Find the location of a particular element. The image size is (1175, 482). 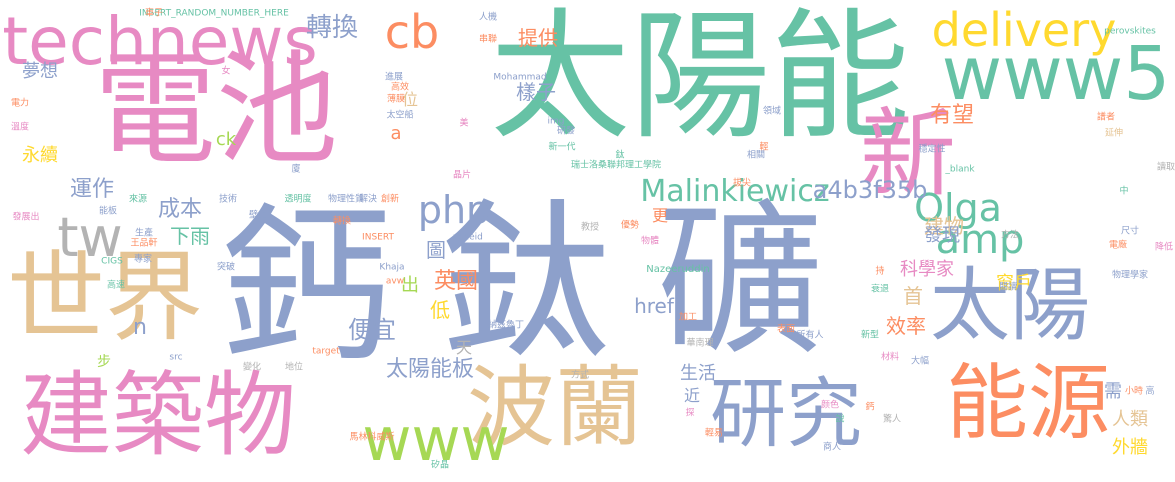

word-cloud-word: 科學家 is located at coordinates (927, 269).